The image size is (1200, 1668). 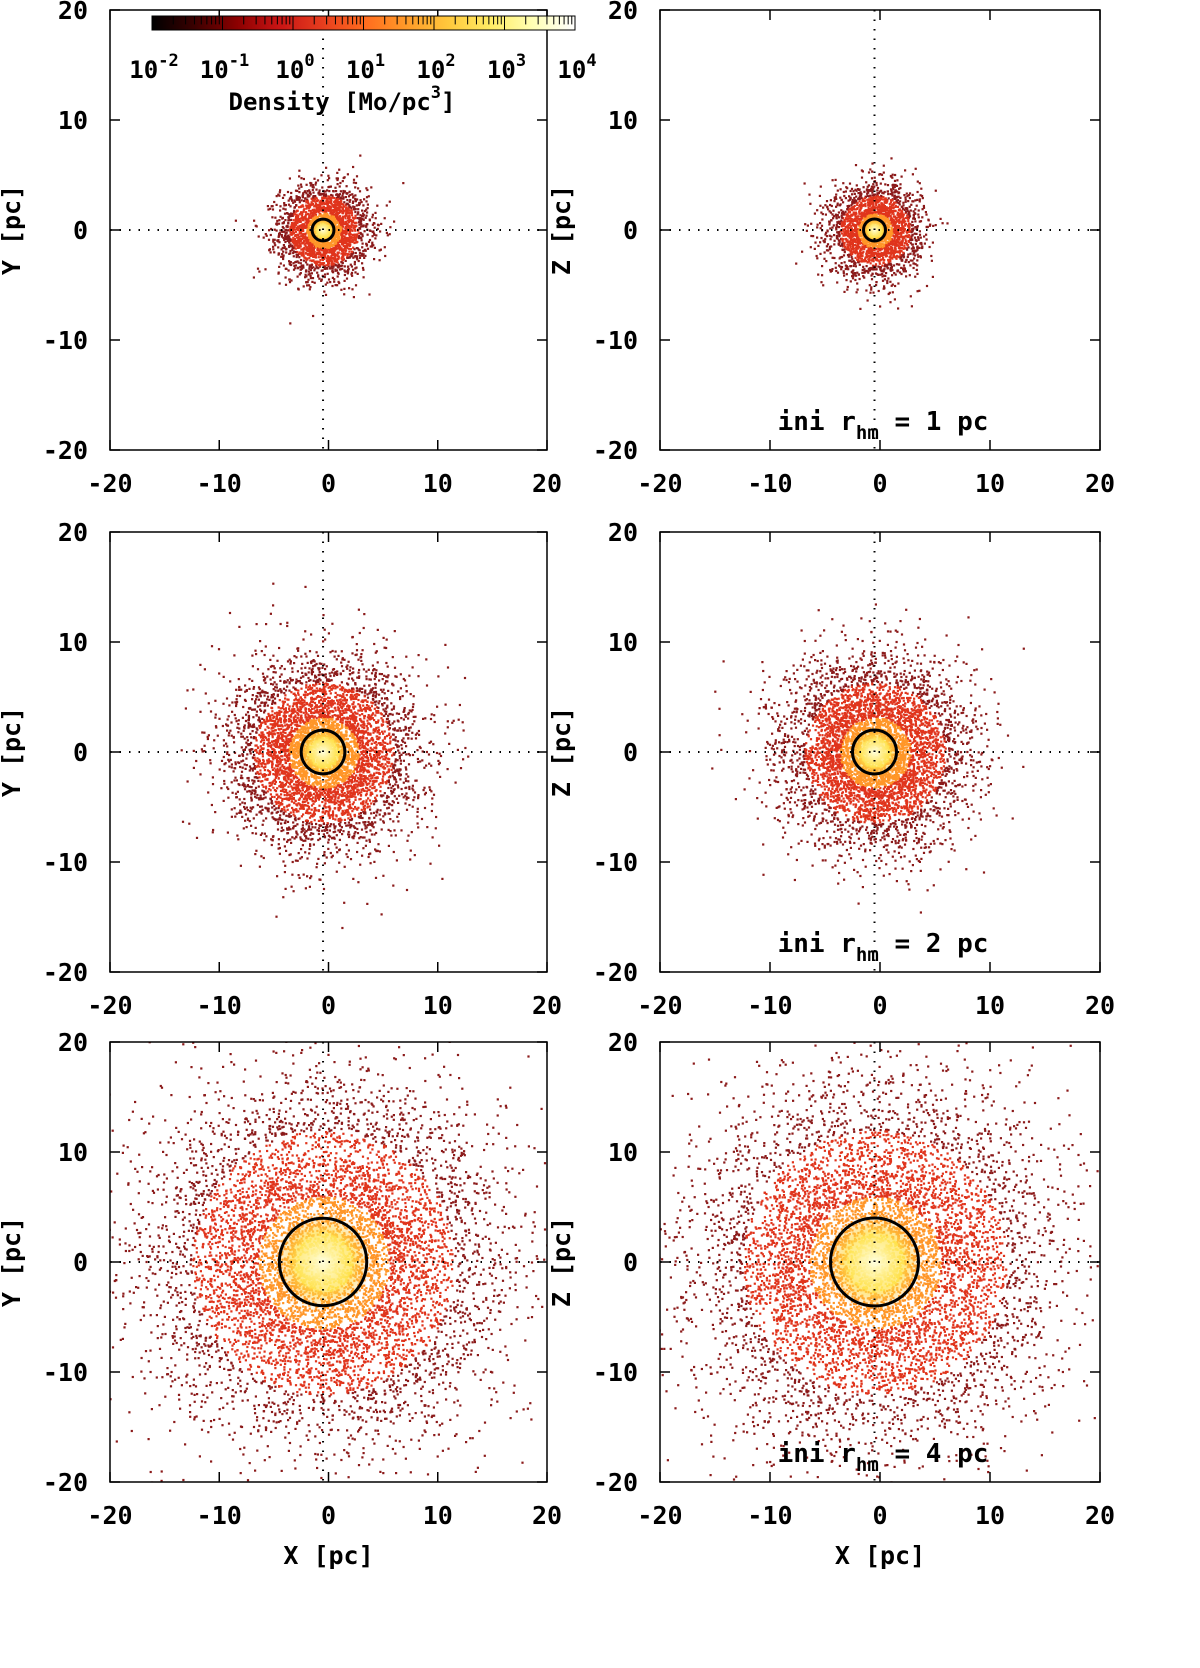 What do you see at coordinates (506, 67) in the screenshot?
I see `colorbar-tick-label: 10³` at bounding box center [506, 67].